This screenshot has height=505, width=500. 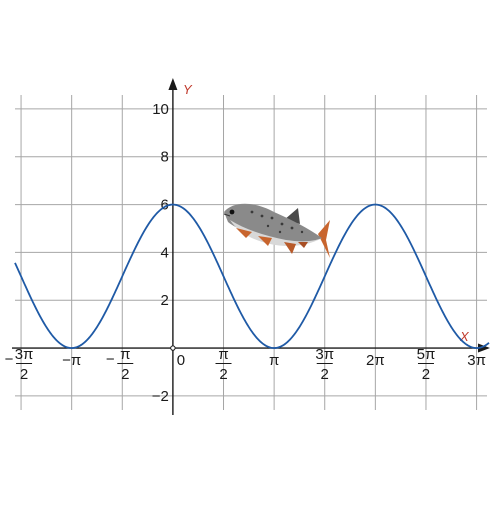 I want to click on svg-text: 5π, so click(x=426, y=354).